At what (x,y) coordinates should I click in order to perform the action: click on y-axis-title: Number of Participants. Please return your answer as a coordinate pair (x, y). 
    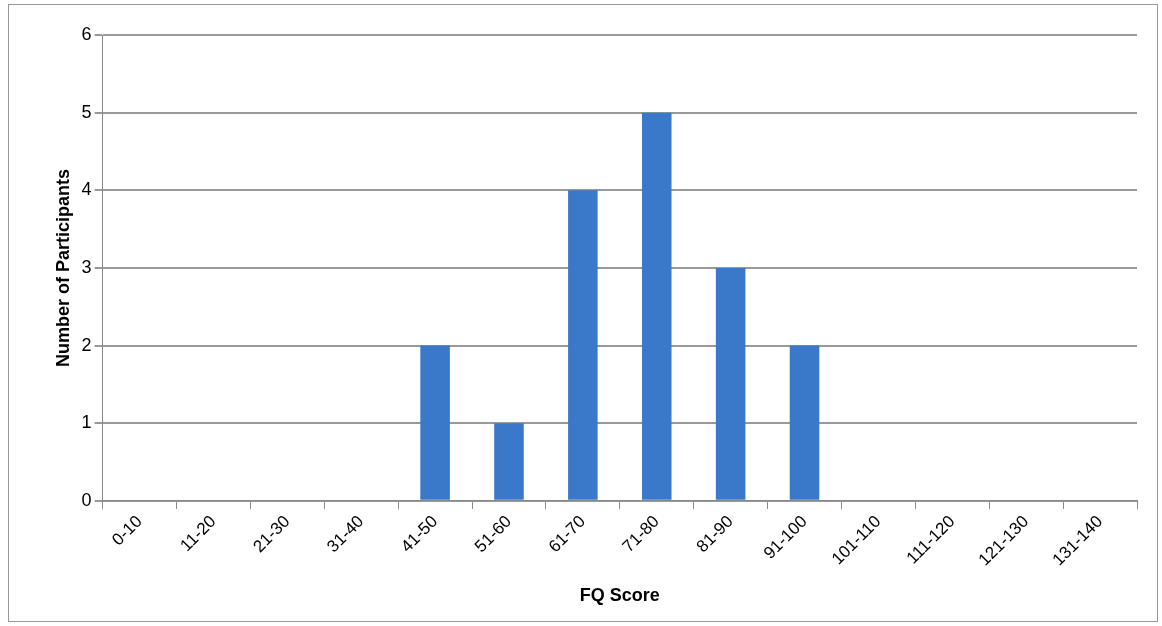
    Looking at the image, I should click on (62, 267).